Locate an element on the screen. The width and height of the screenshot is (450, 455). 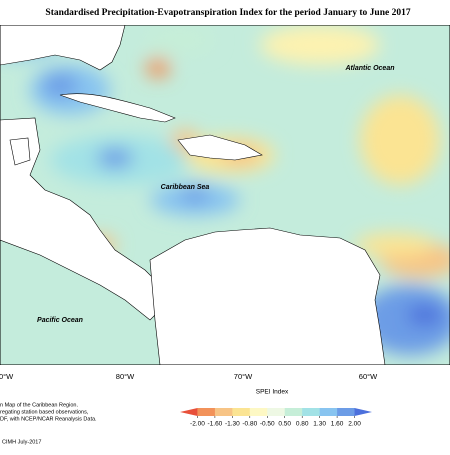
ocean-label: Atlantic Ocean is located at coordinates (369, 68).